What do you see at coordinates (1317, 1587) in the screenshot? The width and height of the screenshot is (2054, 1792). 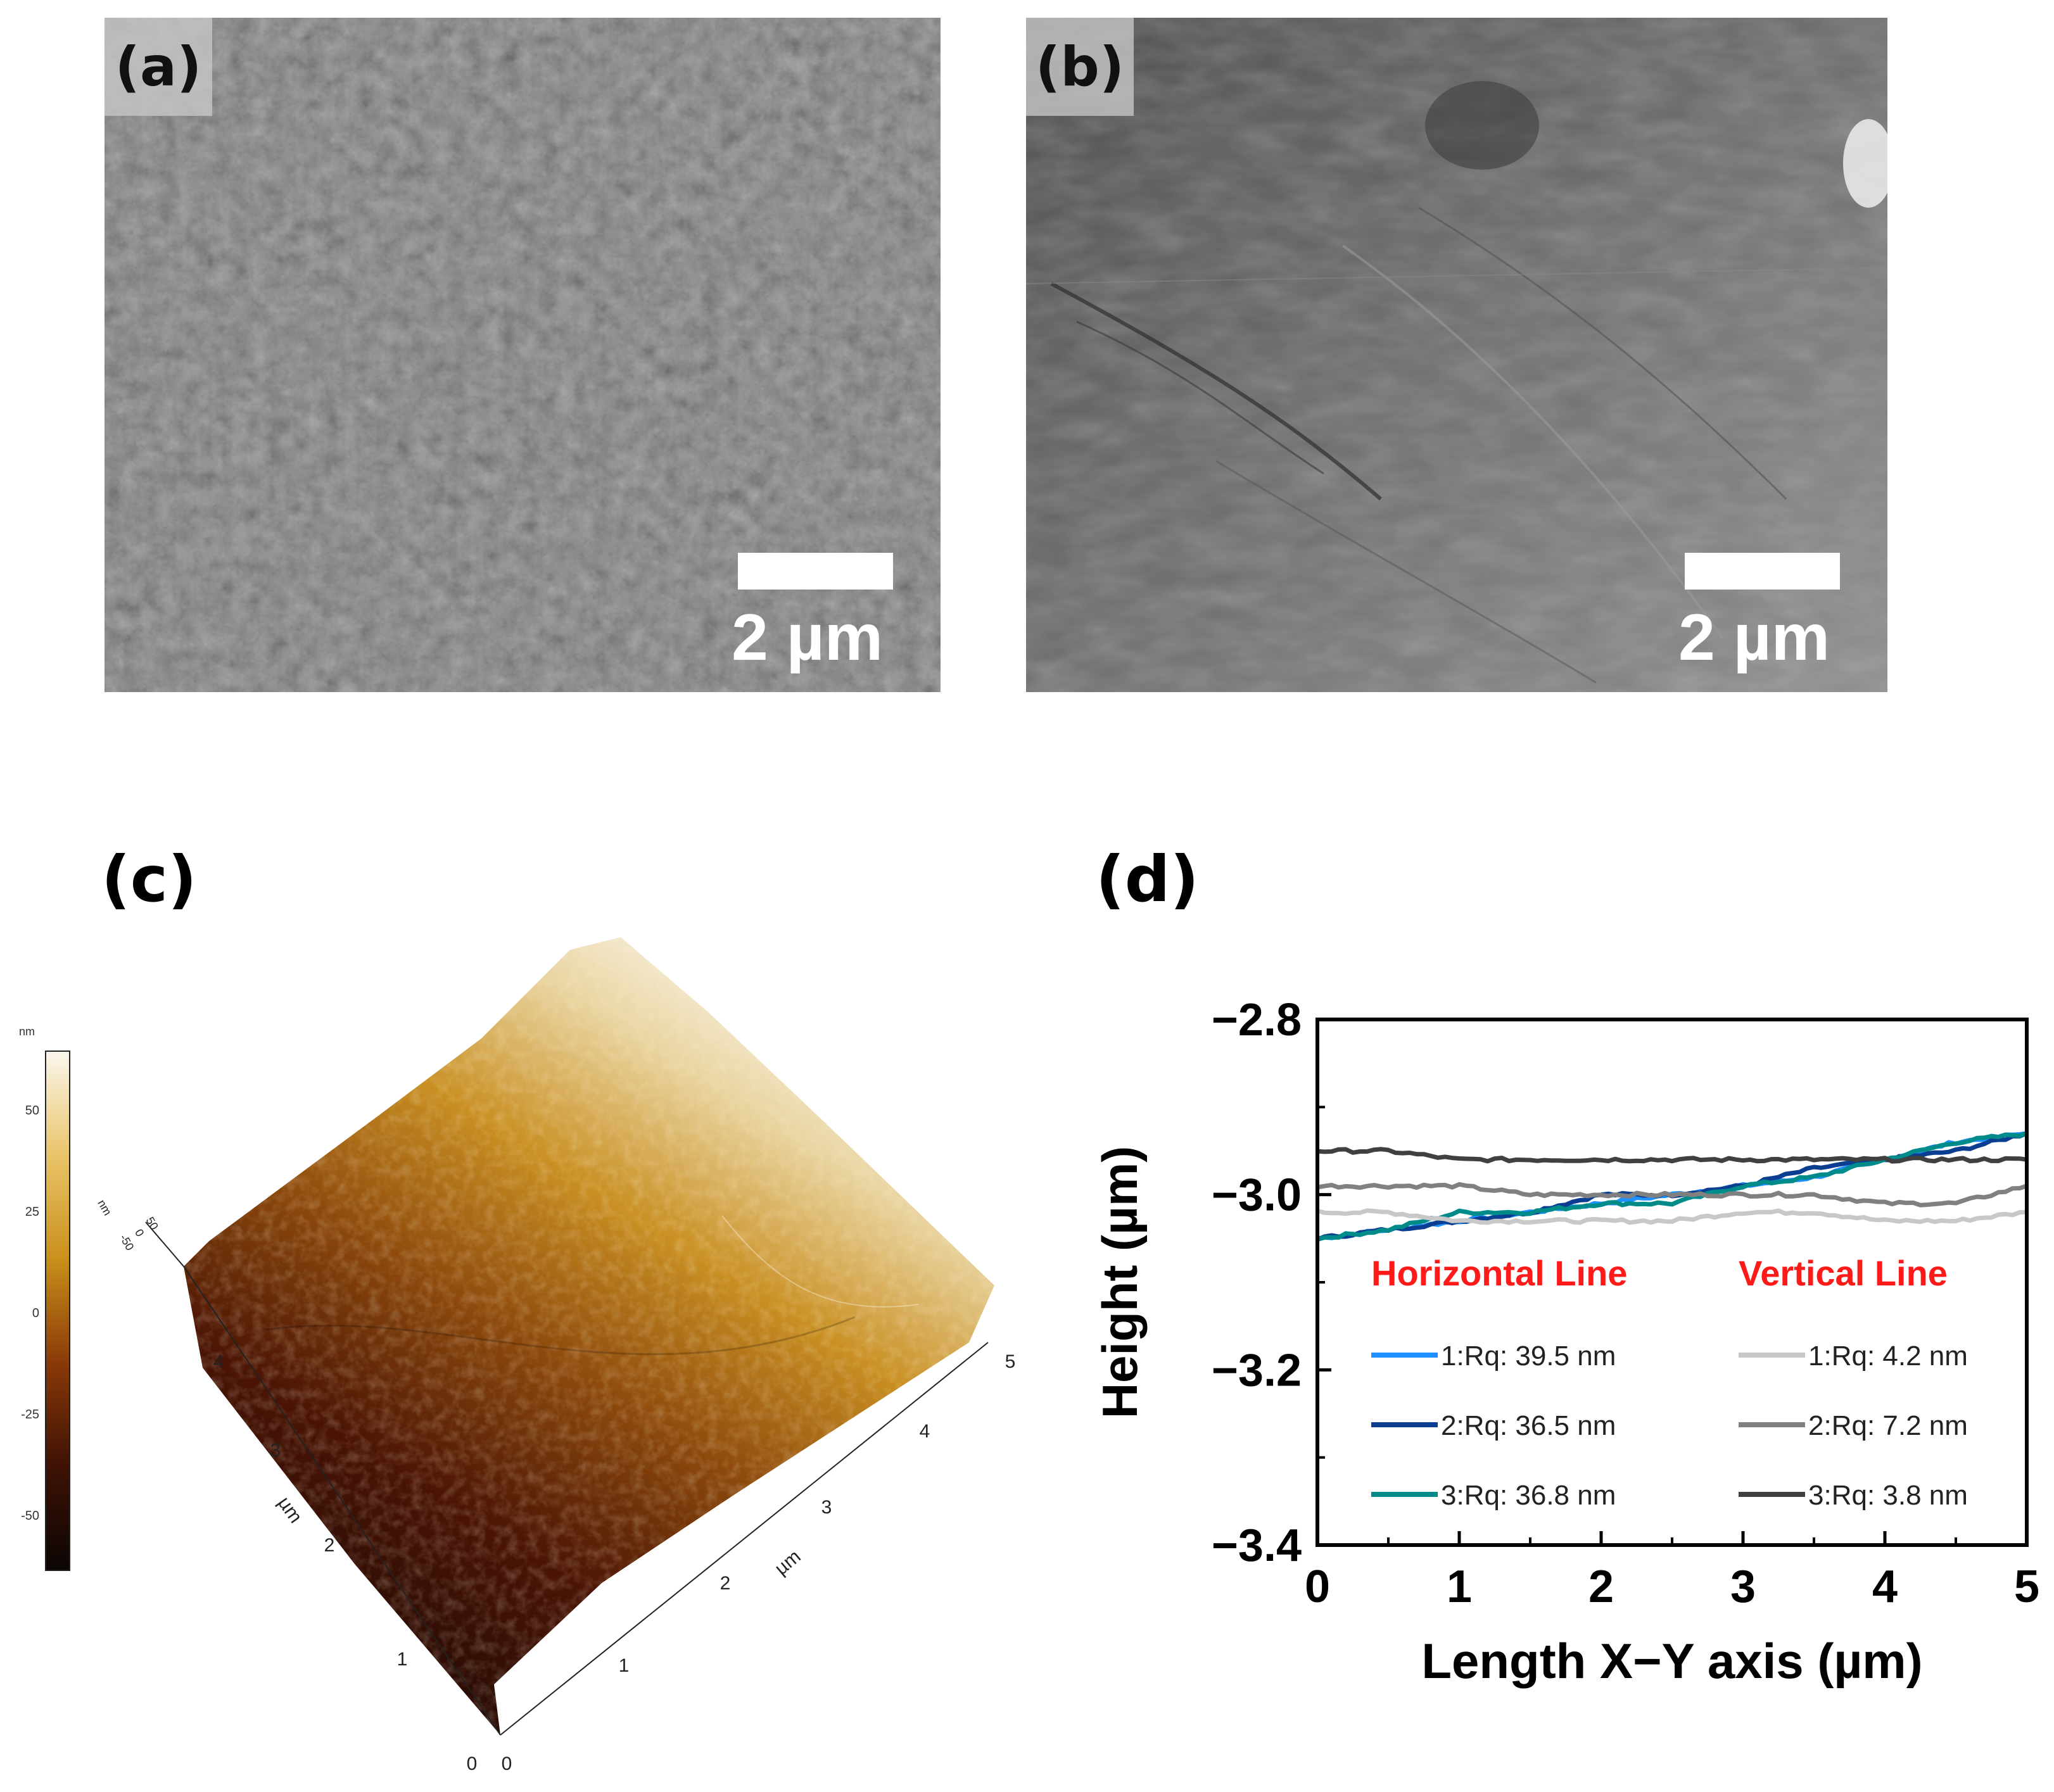 I see `x-tick-label: 0` at bounding box center [1317, 1587].